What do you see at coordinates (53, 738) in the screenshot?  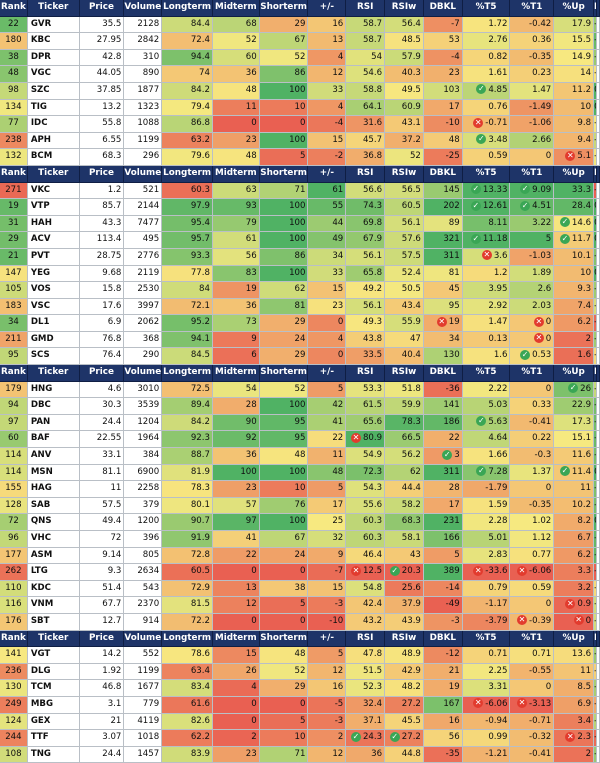 I see `cell-ticker: TTF` at bounding box center [53, 738].